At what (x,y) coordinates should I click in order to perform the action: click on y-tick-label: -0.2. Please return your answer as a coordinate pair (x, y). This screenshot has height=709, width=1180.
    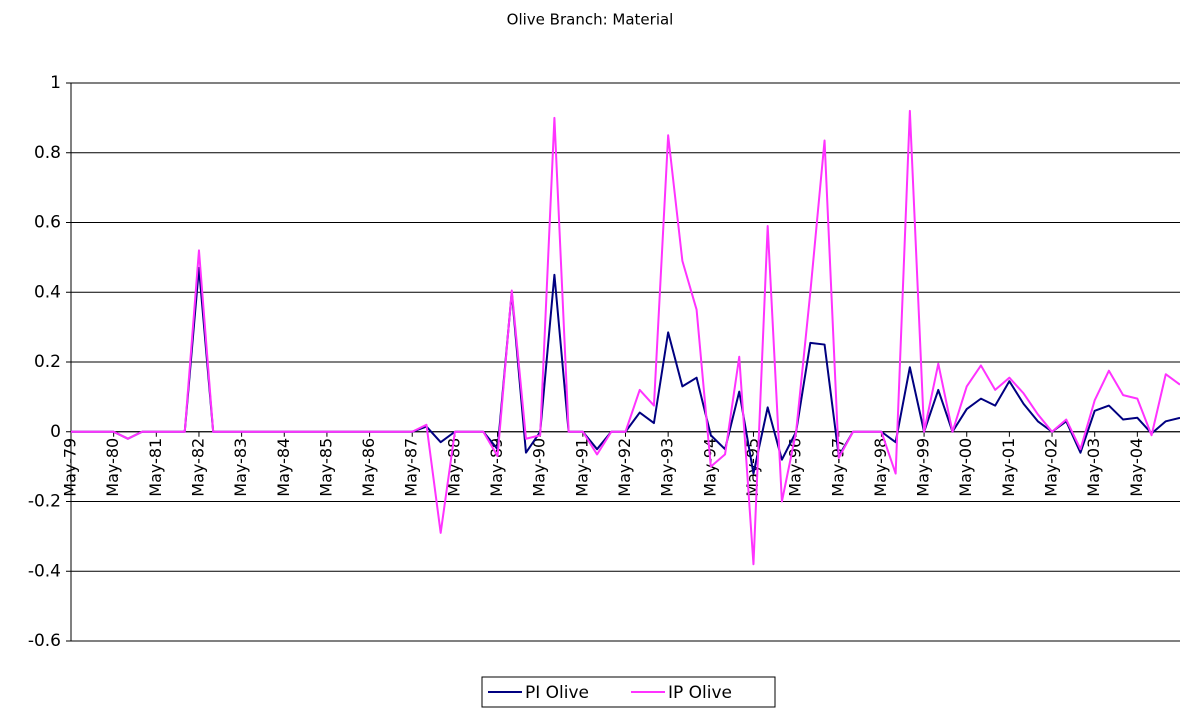
    Looking at the image, I should click on (44, 502).